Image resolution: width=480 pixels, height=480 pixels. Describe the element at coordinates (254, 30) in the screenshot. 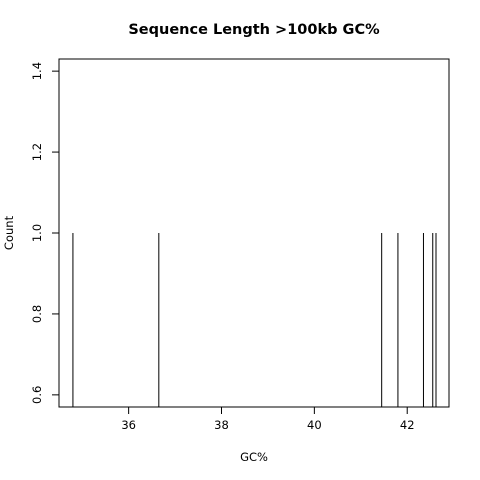

I see `chart-title: Sequence Length >100kb GC%` at that location.